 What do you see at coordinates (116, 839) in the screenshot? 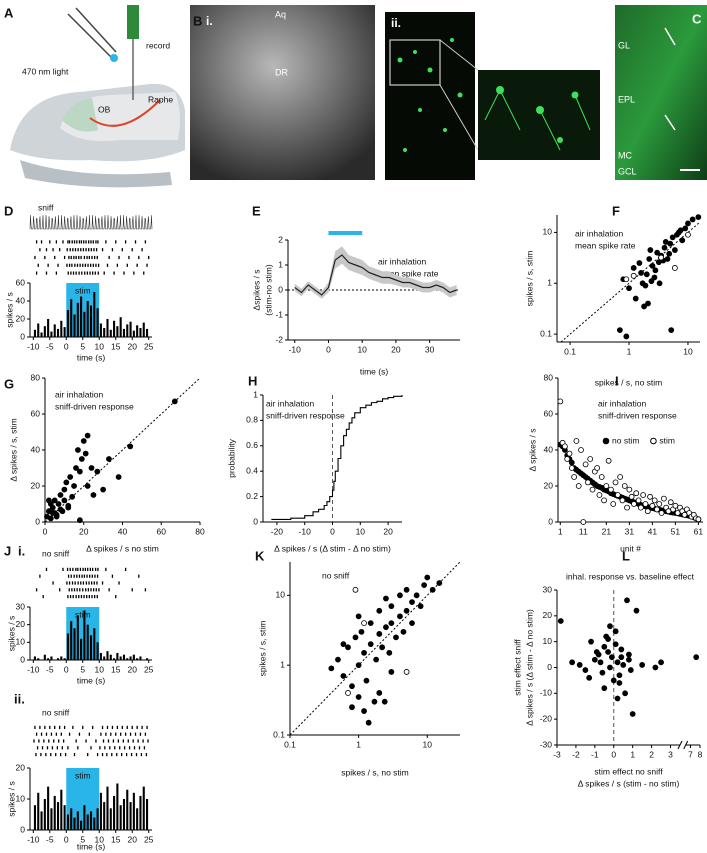
I see `x-tick-label: 15` at bounding box center [116, 839].